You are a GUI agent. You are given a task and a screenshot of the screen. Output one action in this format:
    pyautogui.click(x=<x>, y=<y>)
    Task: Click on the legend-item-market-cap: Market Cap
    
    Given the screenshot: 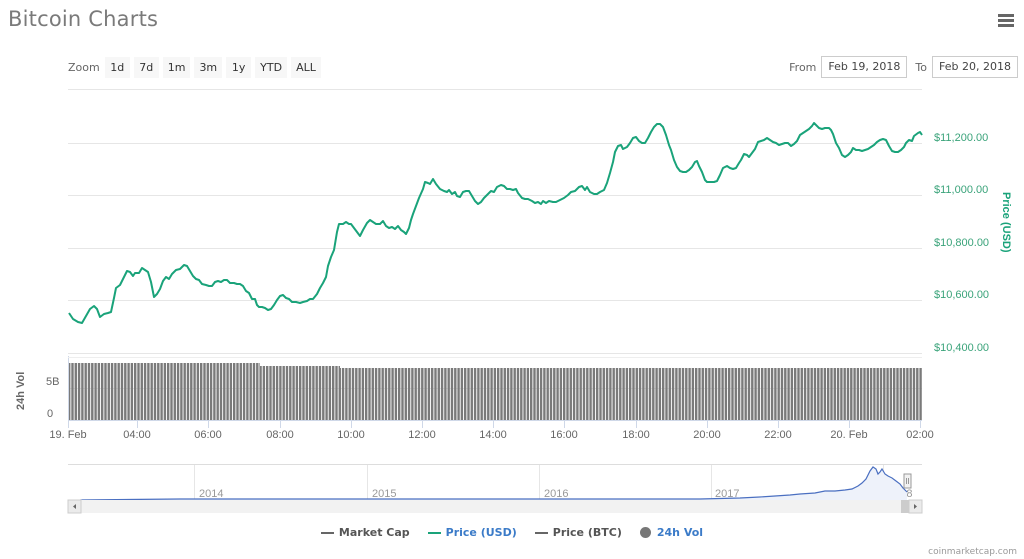 What is the action you would take?
    pyautogui.click(x=365, y=532)
    